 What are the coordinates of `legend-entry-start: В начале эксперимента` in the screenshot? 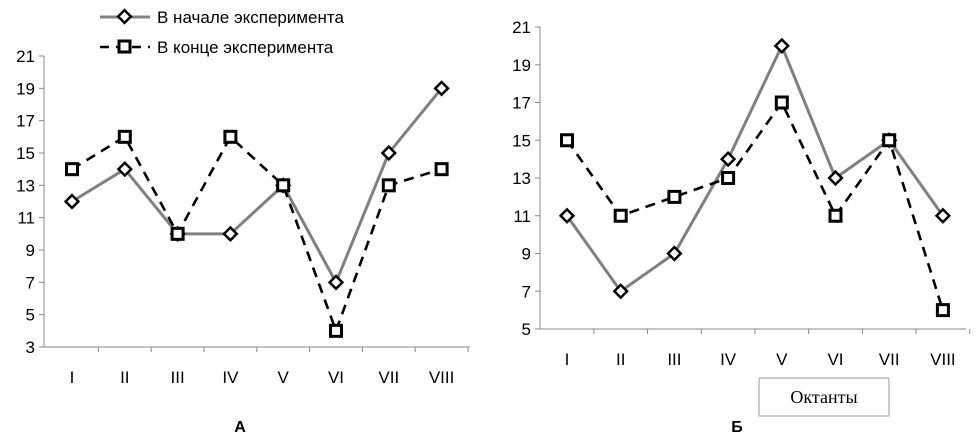 It's located at (222, 17).